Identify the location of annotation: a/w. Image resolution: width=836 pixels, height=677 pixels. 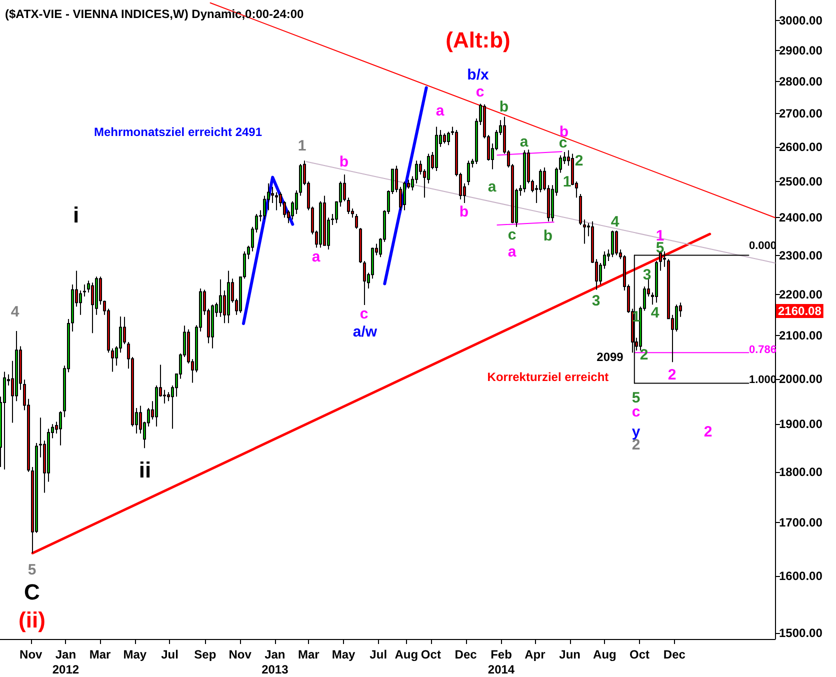
(365, 332).